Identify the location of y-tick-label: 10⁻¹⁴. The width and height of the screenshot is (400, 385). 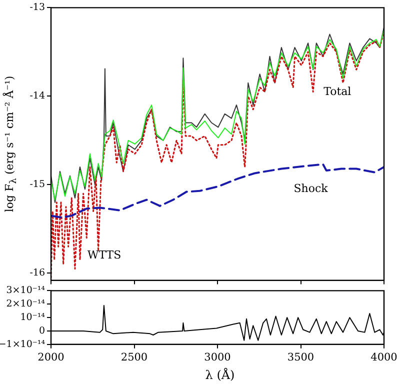
(33, 318).